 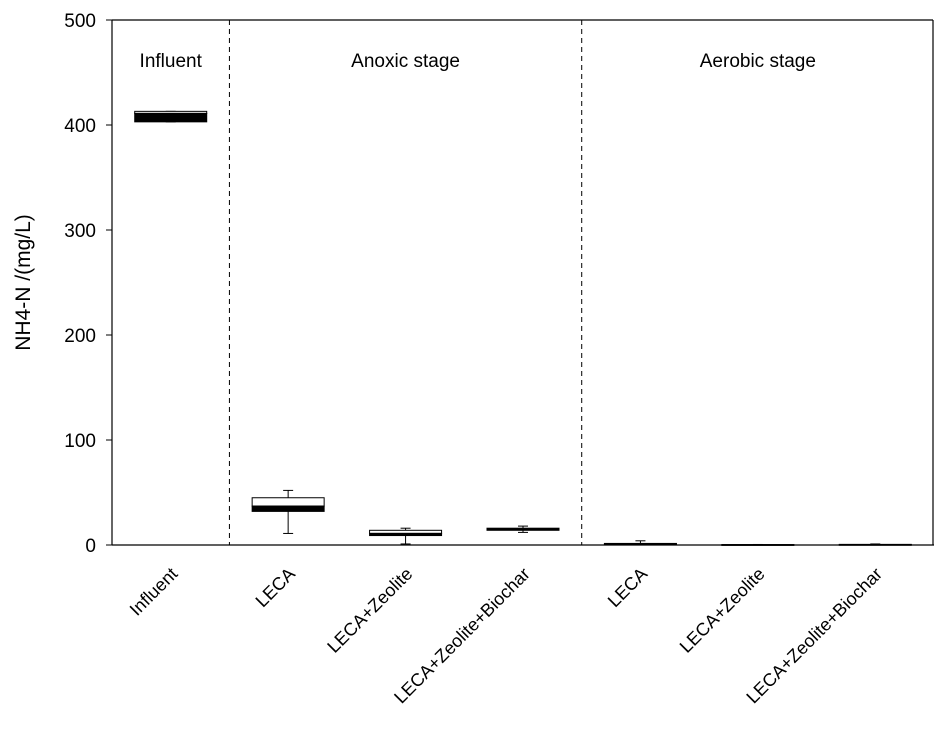 I want to click on y-tick-label: 400, so click(x=80, y=126).